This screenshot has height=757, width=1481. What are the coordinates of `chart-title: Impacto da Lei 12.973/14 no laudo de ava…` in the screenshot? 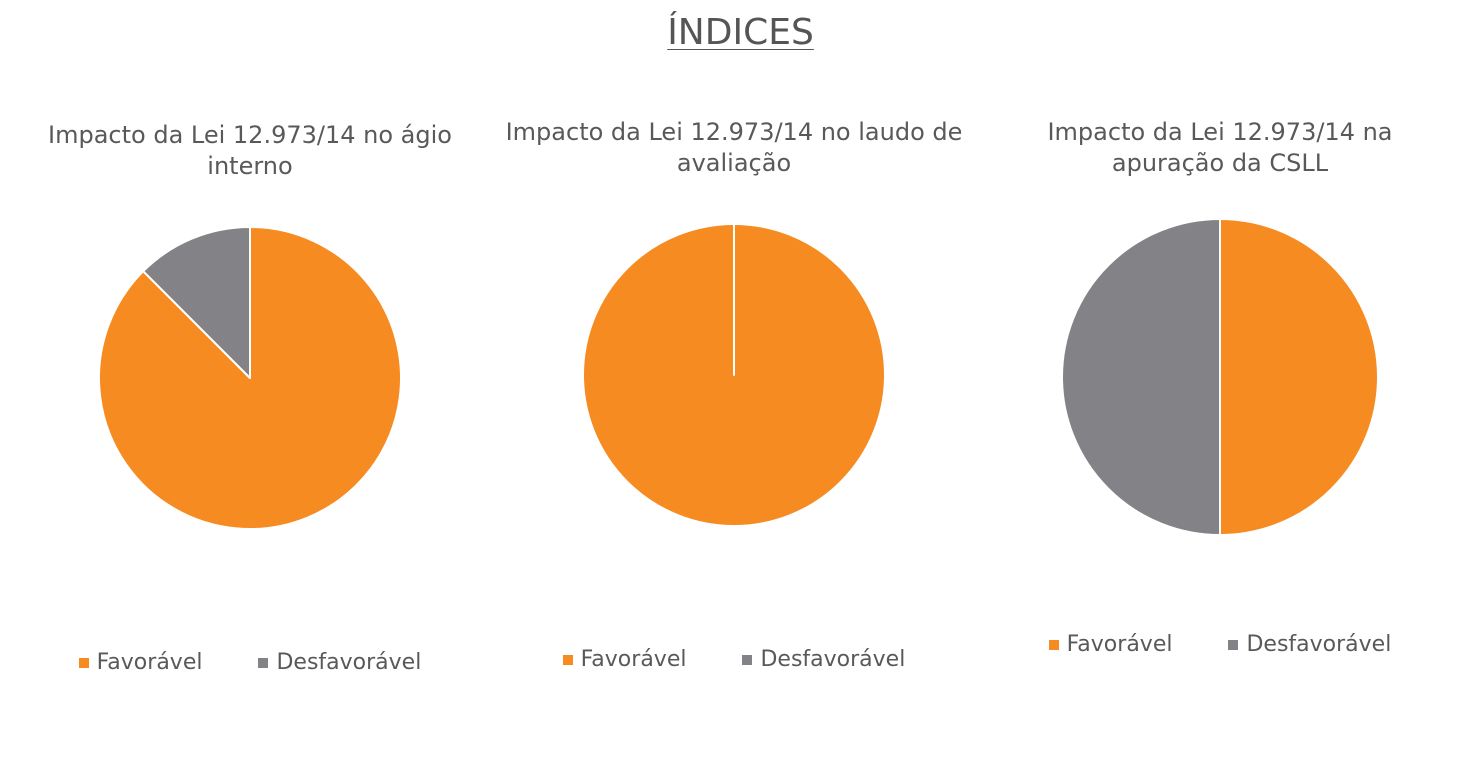 It's located at (734, 147).